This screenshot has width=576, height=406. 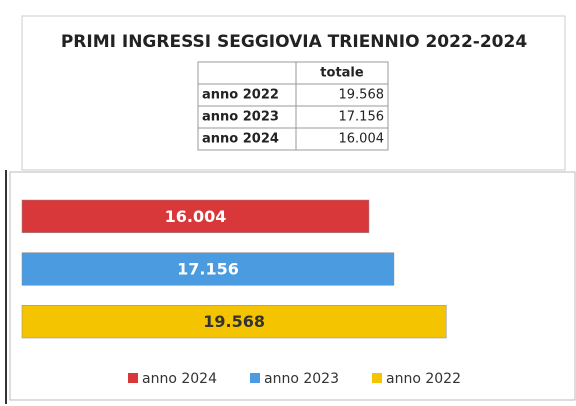 I want to click on table-row-label: anno 2024, so click(x=240, y=139).